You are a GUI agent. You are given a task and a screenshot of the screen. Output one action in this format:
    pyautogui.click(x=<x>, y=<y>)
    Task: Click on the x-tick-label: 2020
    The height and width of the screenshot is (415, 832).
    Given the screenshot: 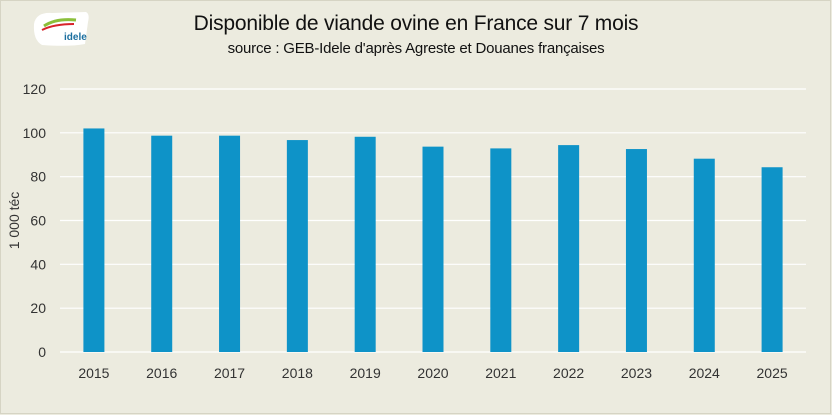 What is the action you would take?
    pyautogui.click(x=432, y=373)
    